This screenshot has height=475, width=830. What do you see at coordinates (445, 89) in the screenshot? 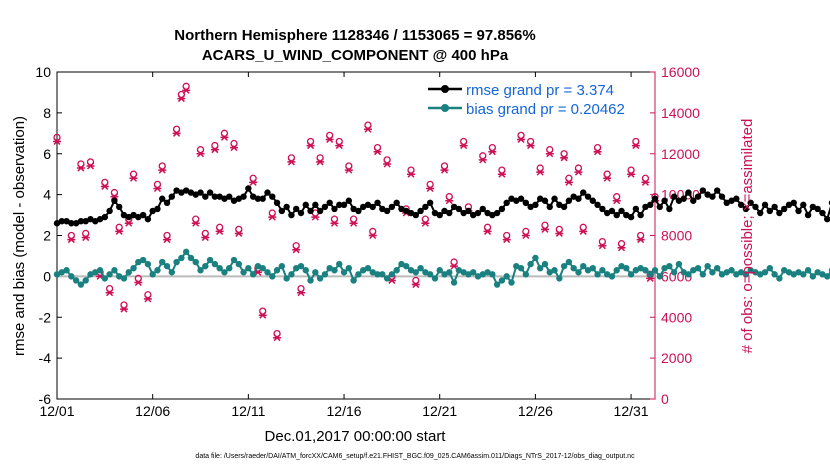
I see `legend-rmse-marker` at bounding box center [445, 89].